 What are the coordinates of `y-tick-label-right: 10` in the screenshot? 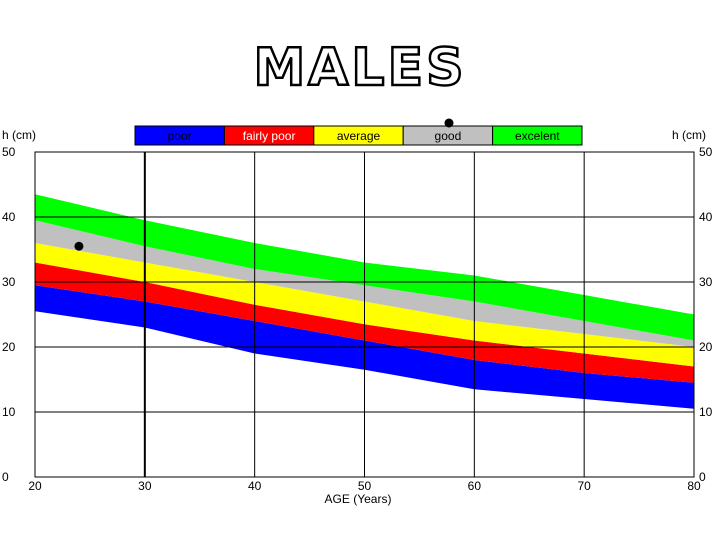 It's located at (706, 412).